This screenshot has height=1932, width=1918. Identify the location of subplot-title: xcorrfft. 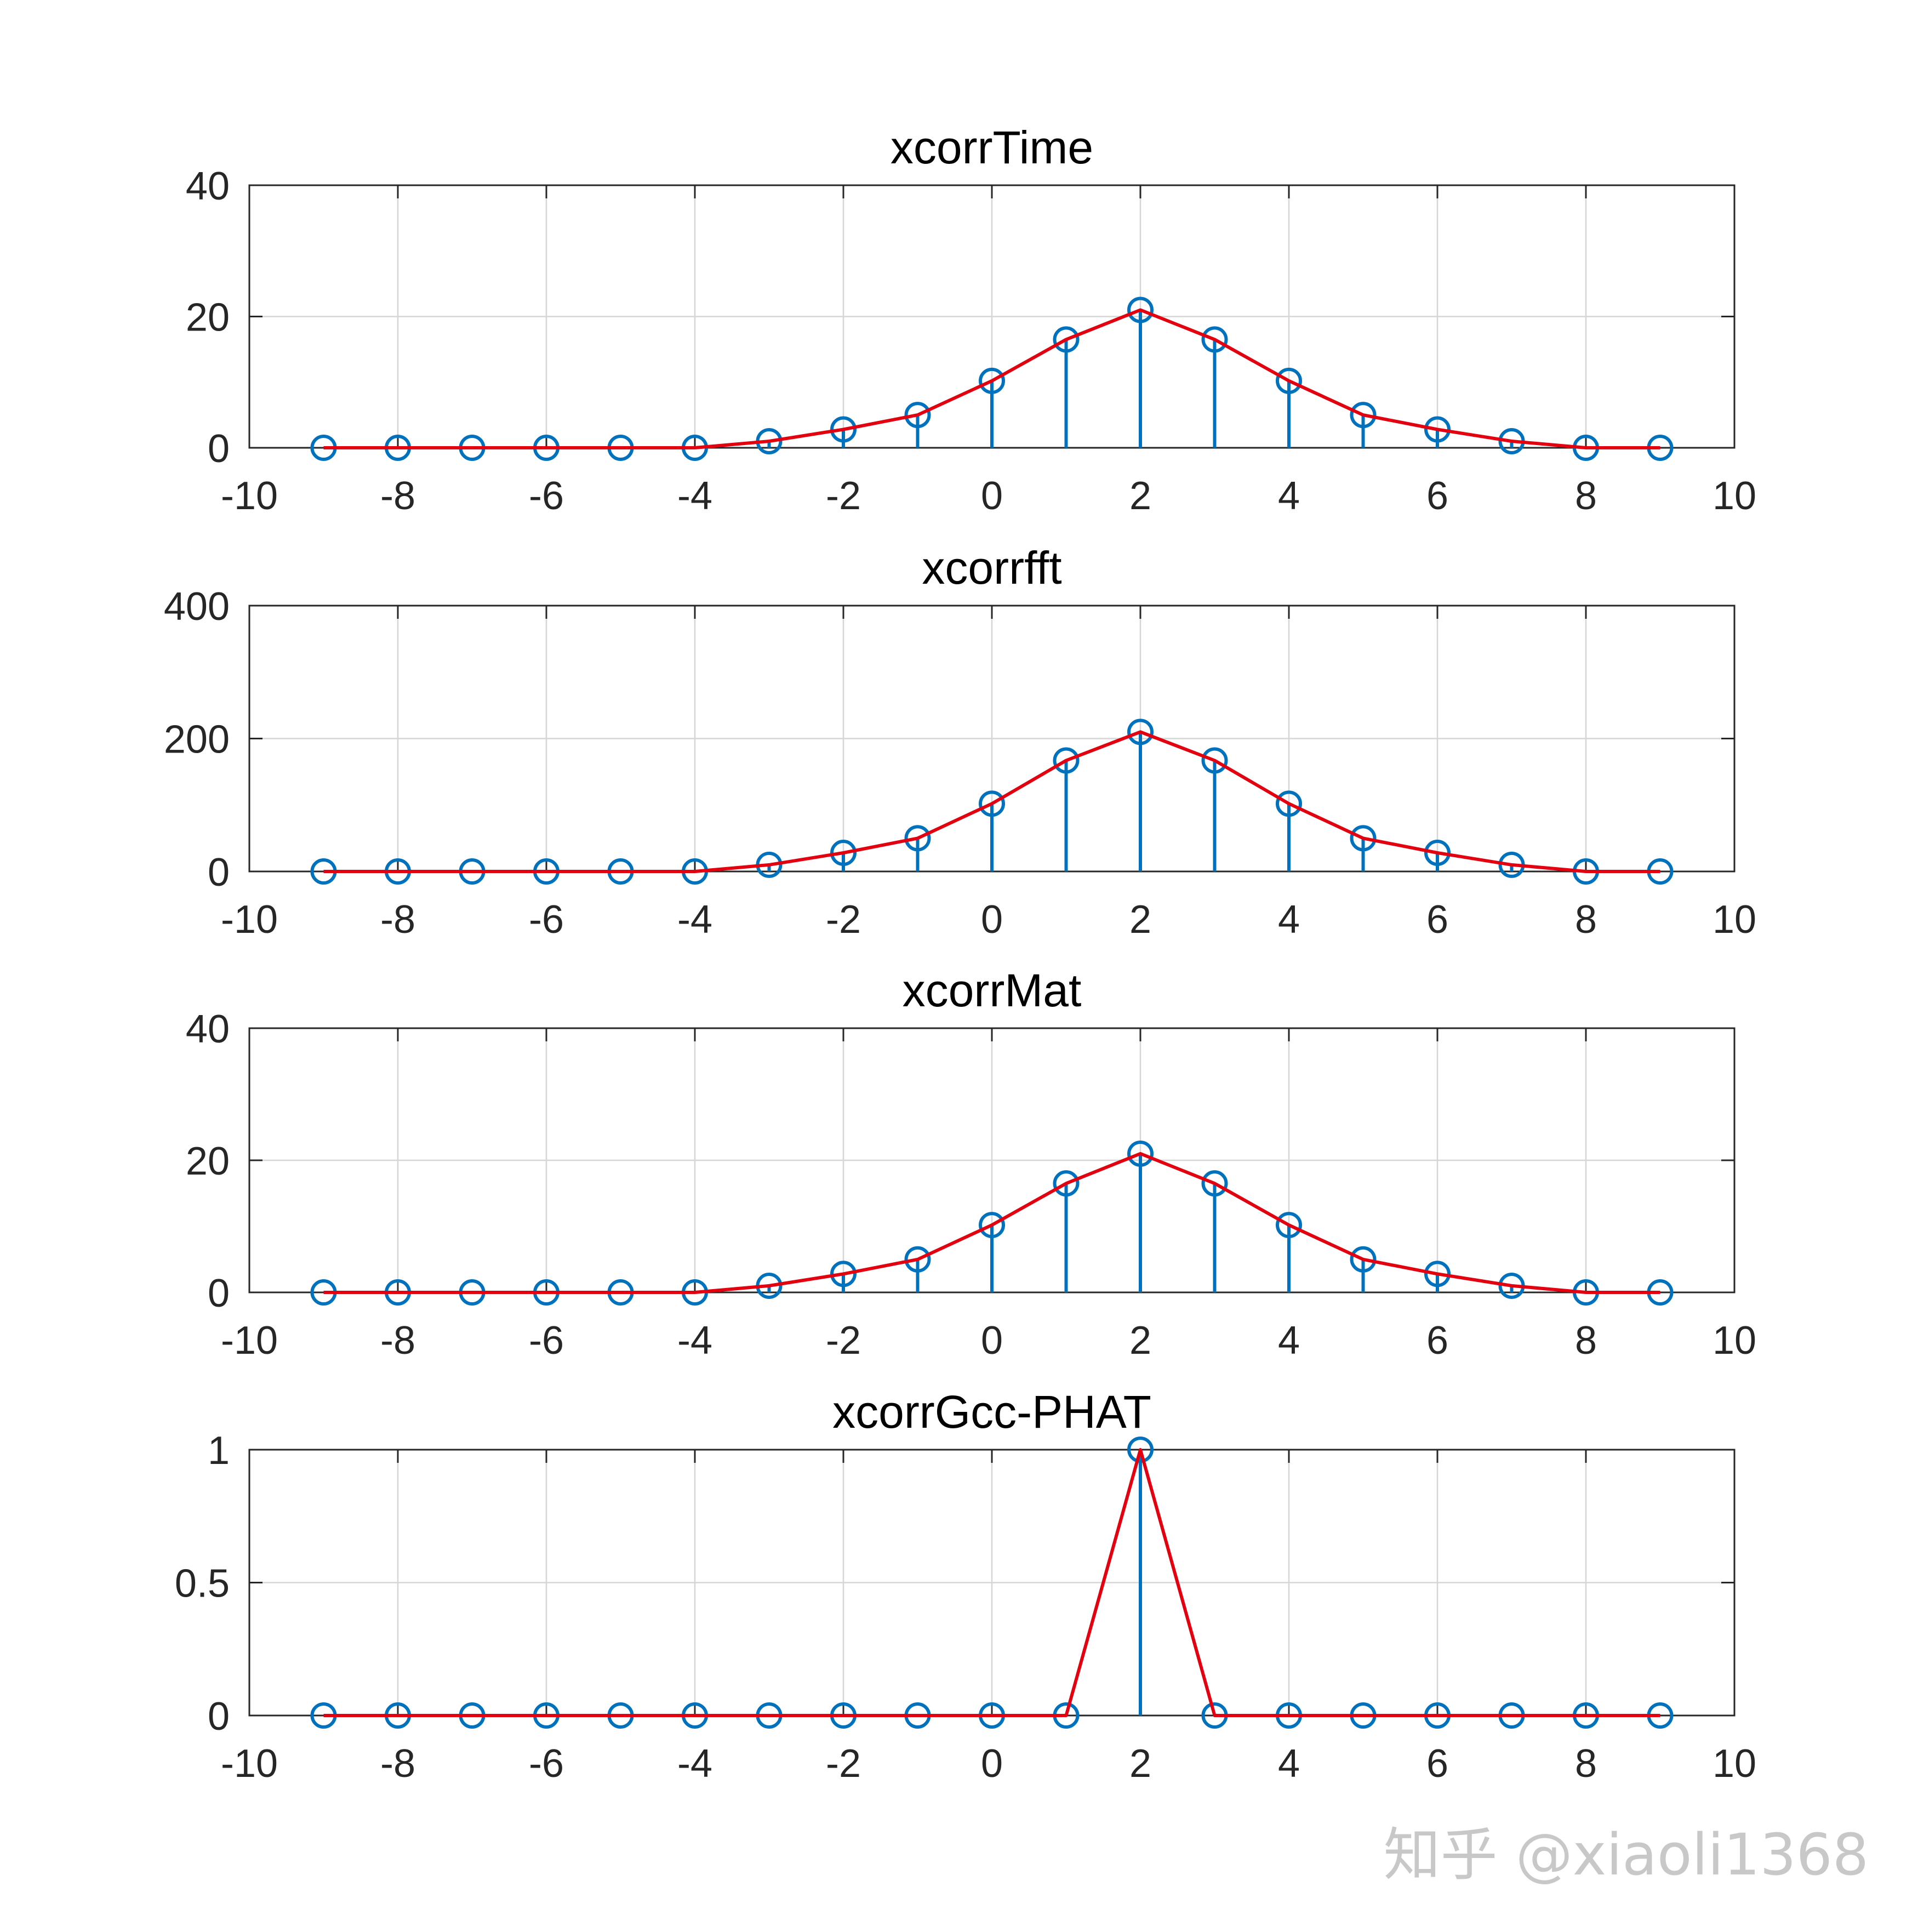
(991, 568).